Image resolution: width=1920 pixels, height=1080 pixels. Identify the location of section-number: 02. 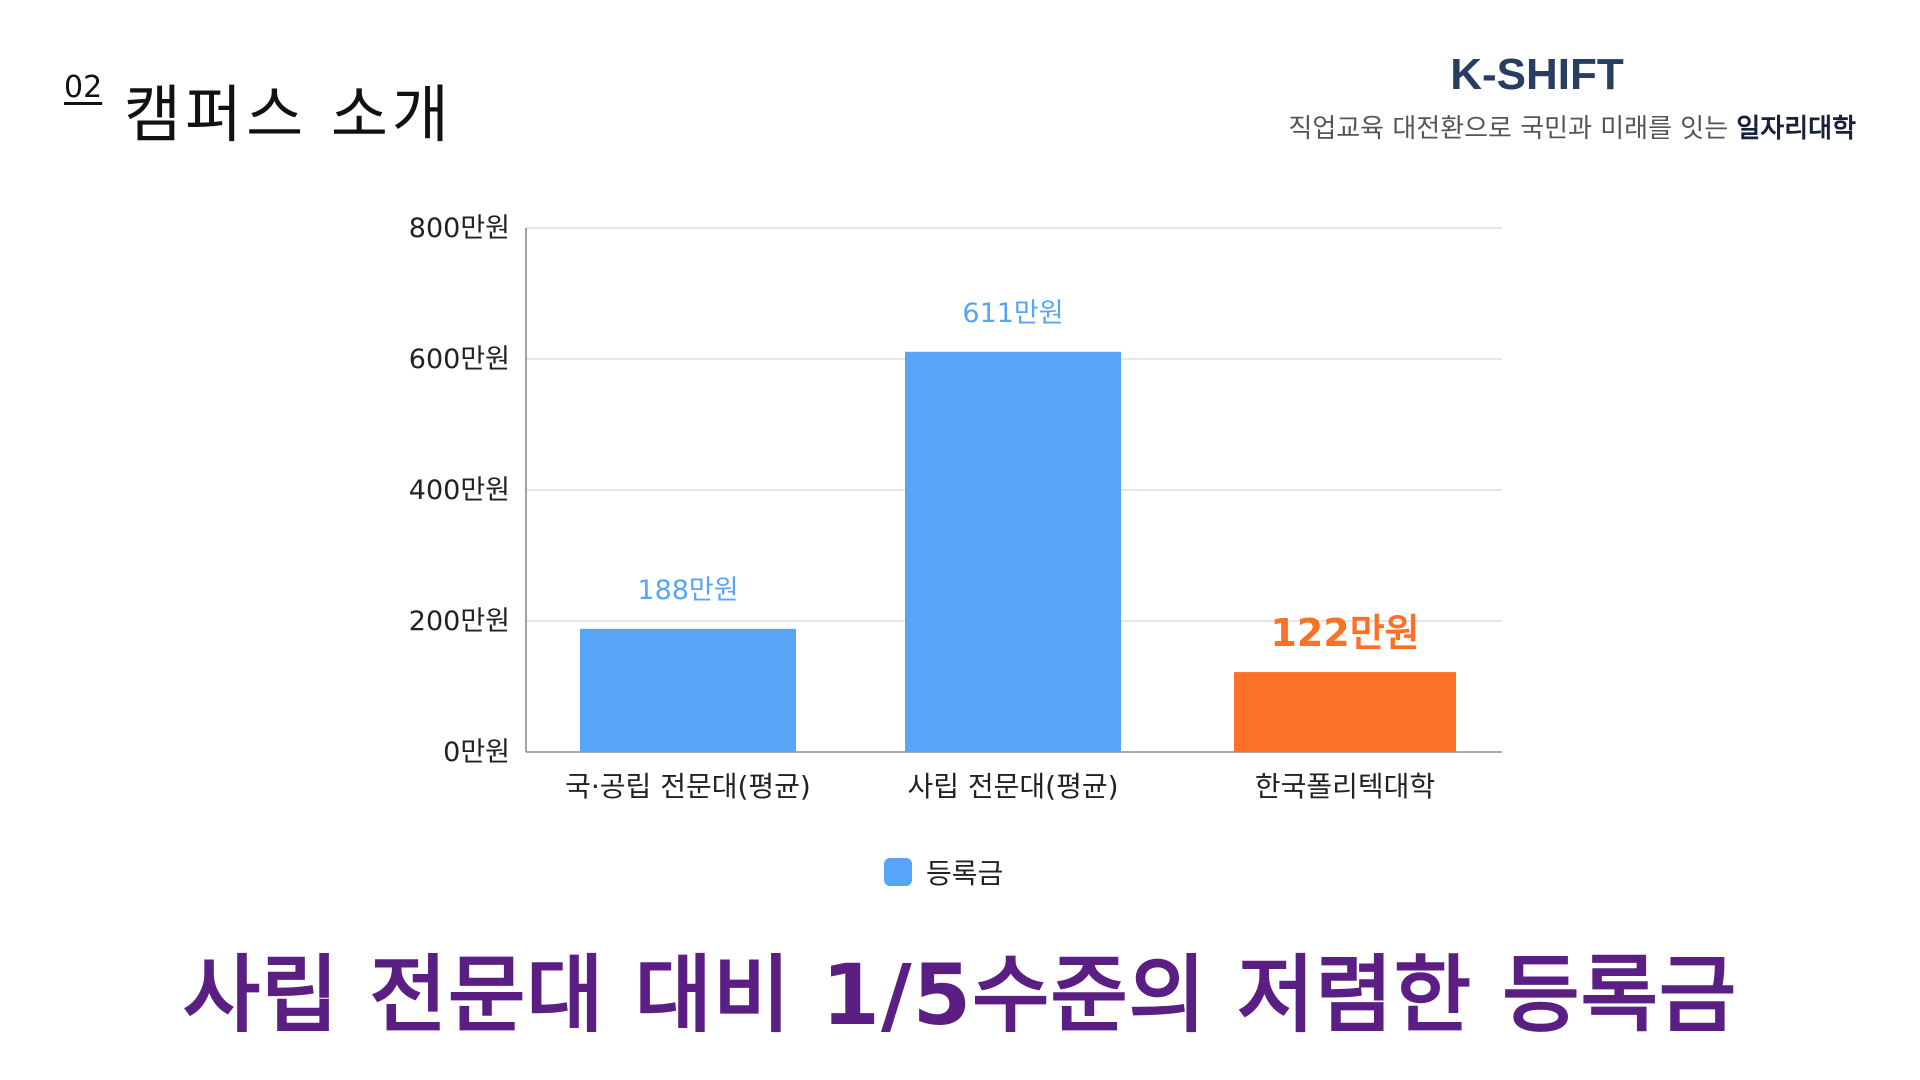
(83, 87).